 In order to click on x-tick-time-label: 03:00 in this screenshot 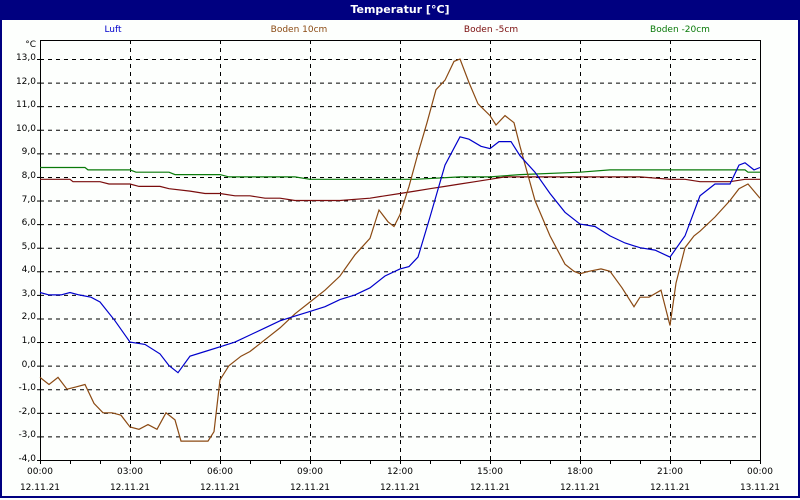, I will do `click(130, 472)`.